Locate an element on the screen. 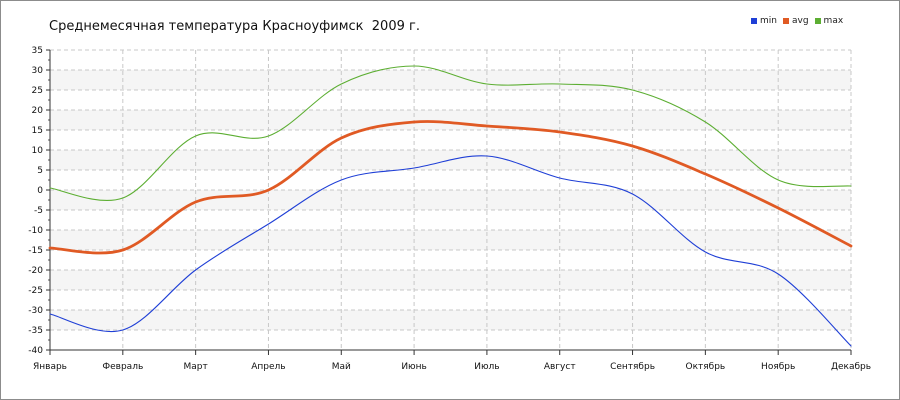 This screenshot has width=900, height=400. y-tick-label: -25 is located at coordinates (35, 291).